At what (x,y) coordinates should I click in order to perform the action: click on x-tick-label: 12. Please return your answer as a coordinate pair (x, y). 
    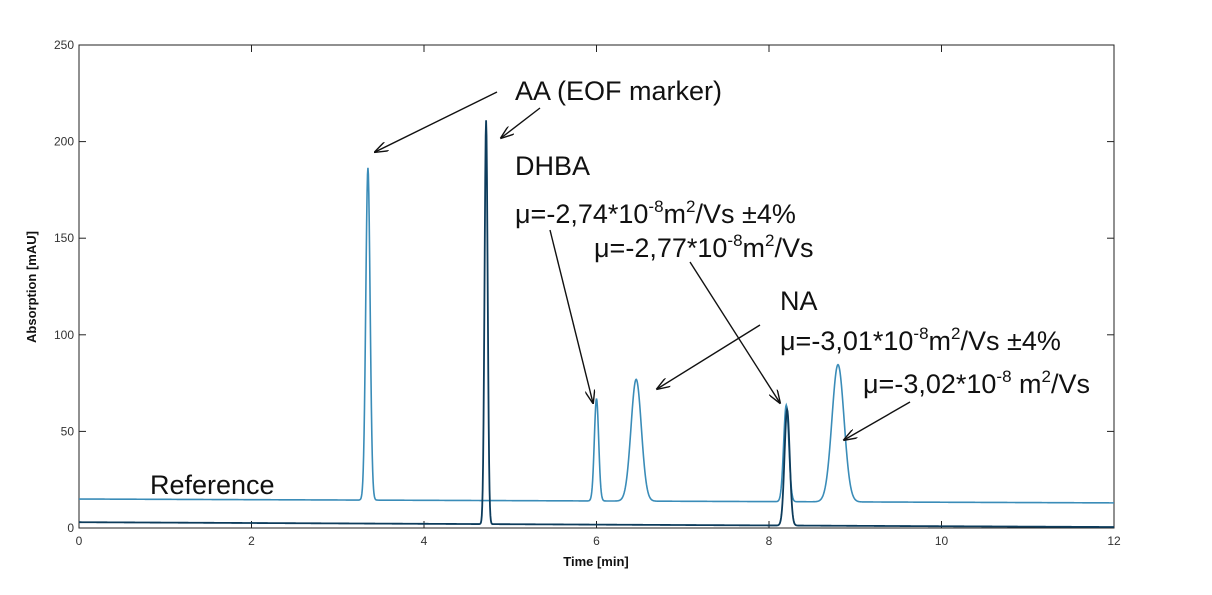
    Looking at the image, I should click on (1114, 541).